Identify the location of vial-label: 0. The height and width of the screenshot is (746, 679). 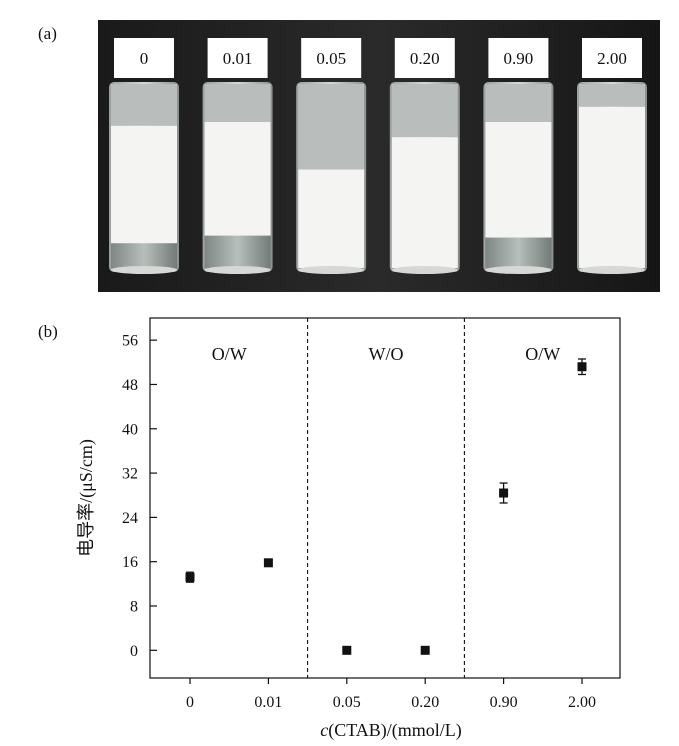
(144, 58).